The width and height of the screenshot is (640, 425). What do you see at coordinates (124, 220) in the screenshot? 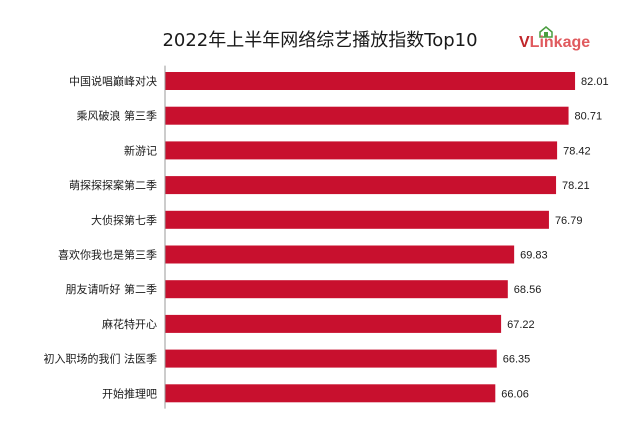
I see `category-label-5: 大侦探第七季` at bounding box center [124, 220].